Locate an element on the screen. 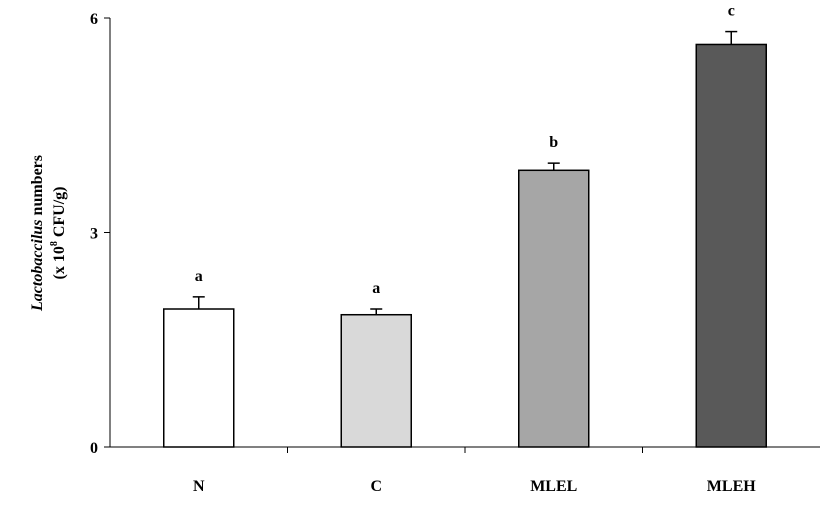 The height and width of the screenshot is (514, 827). category-label: N is located at coordinates (199, 486).